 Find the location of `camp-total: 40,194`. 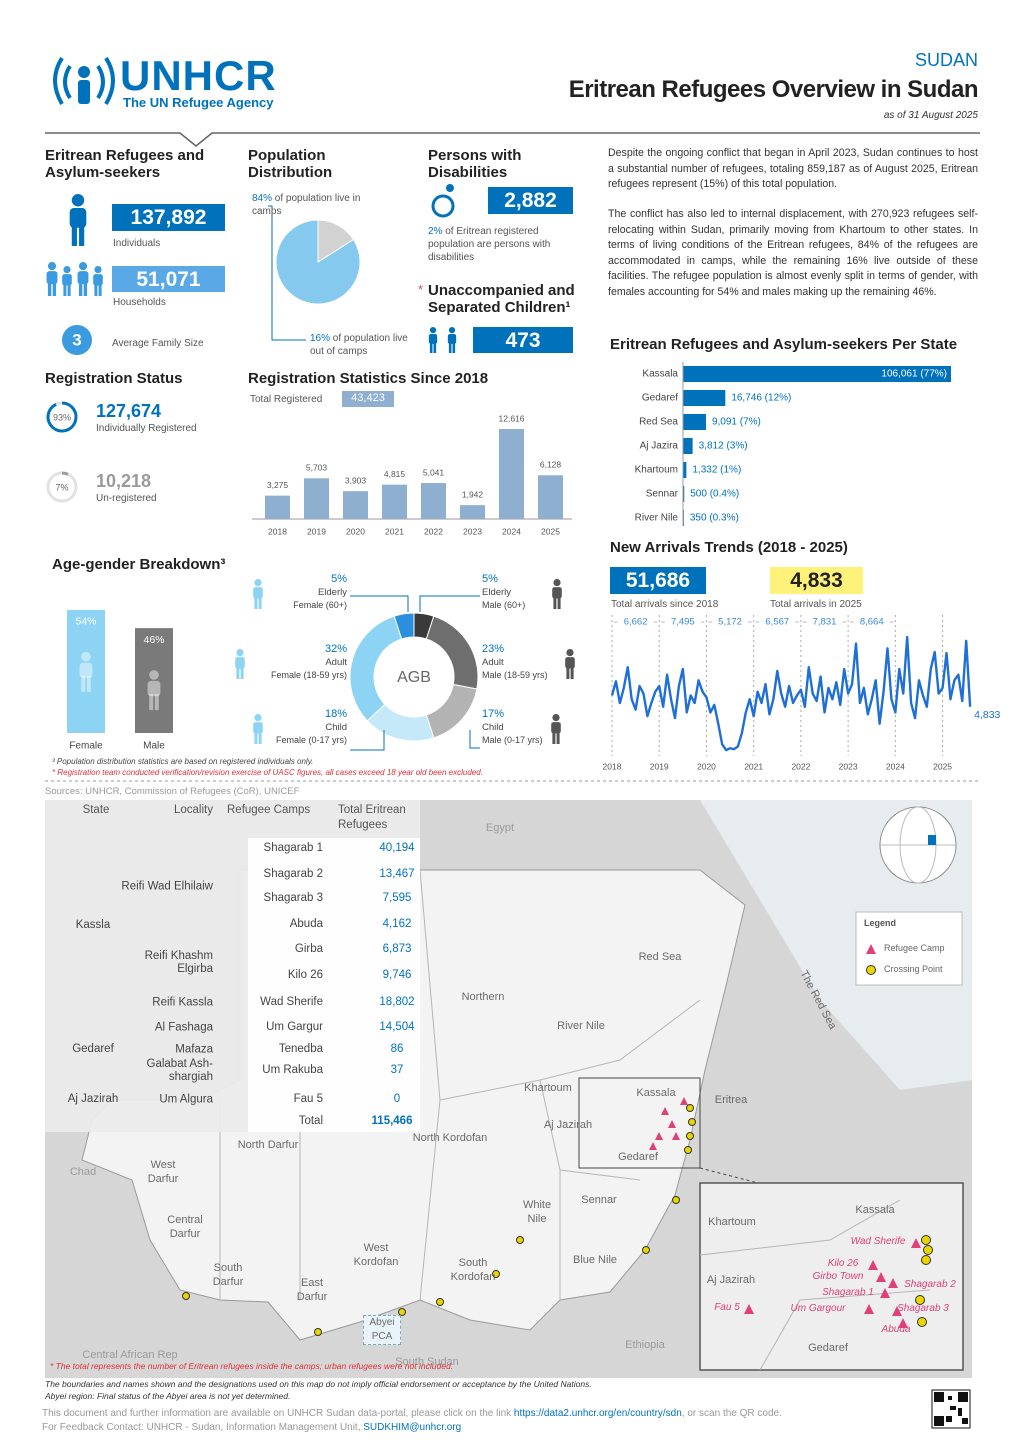

camp-total: 40,194 is located at coordinates (397, 848).